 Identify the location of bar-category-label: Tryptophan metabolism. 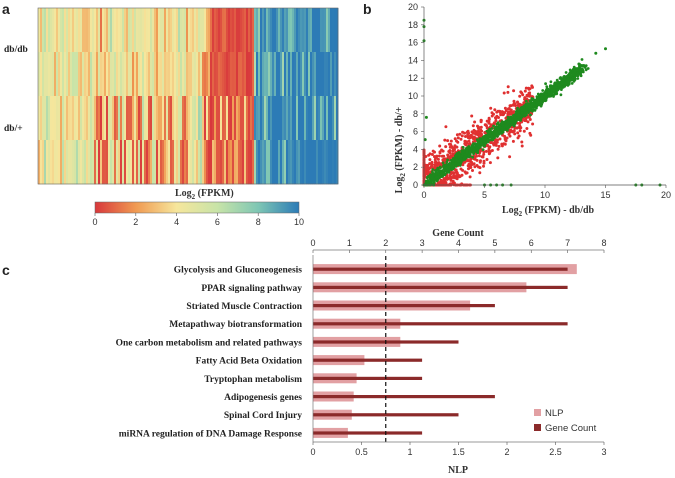
(253, 380).